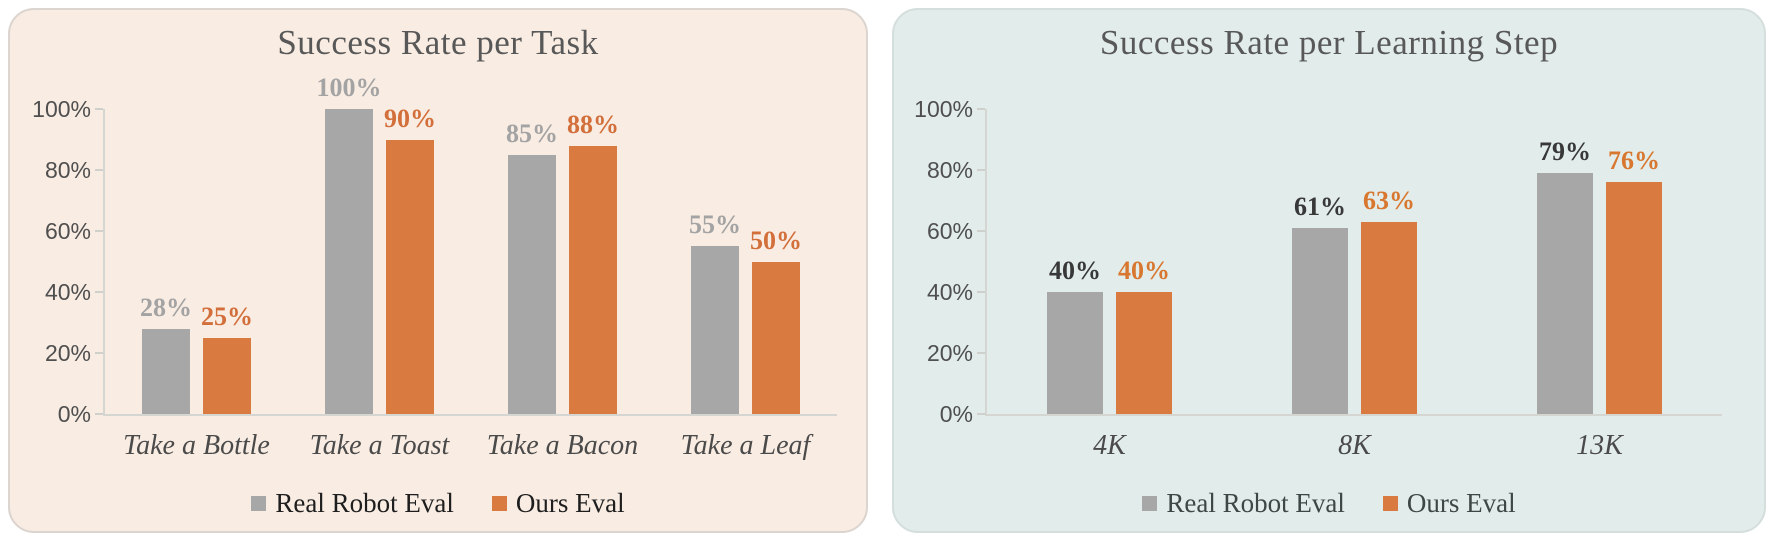 This screenshot has height=550, width=1774. Describe the element at coordinates (438, 42) in the screenshot. I see `chart-title-task: Success Rate per Task` at that location.